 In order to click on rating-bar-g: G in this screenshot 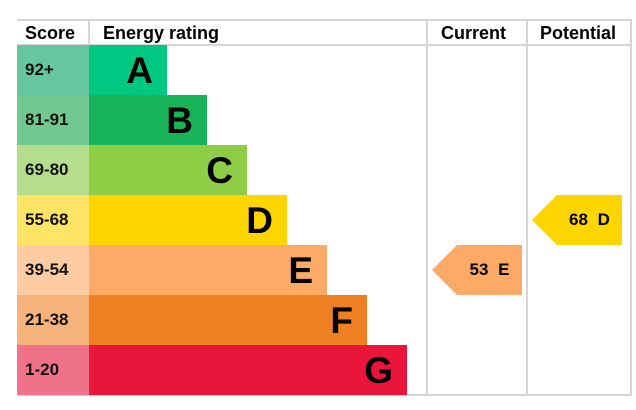, I will do `click(248, 370)`.